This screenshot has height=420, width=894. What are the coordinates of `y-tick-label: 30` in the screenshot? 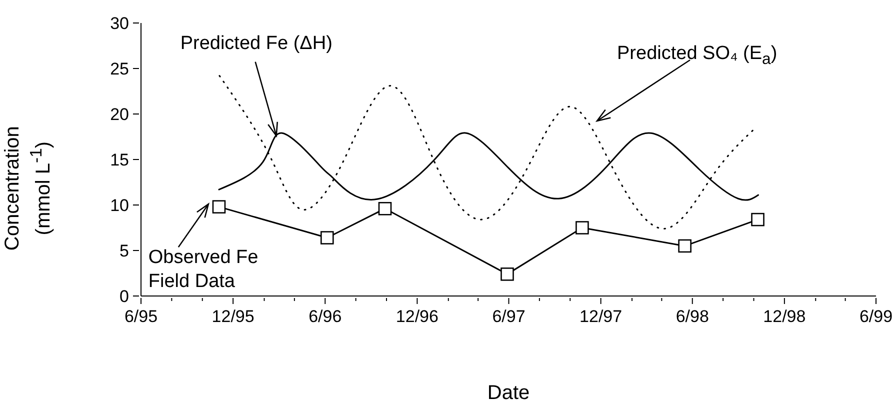 It's located at (119, 23).